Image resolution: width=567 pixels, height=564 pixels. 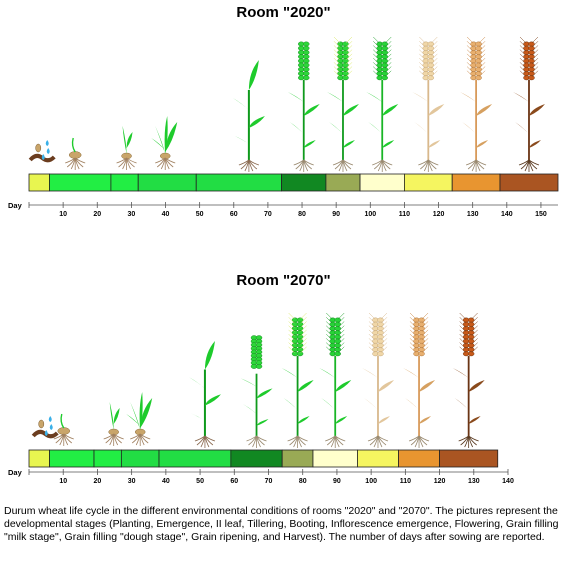 I want to click on day-axis: Day 10 20 30 40 50 60 70 80 90 100 110 120 130 140 150, so click(x=283, y=209).